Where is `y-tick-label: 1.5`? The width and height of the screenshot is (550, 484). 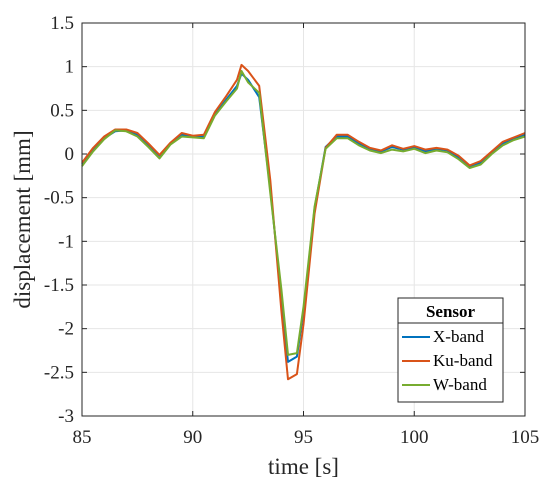
y-tick-label: 1.5 is located at coordinates (62, 23).